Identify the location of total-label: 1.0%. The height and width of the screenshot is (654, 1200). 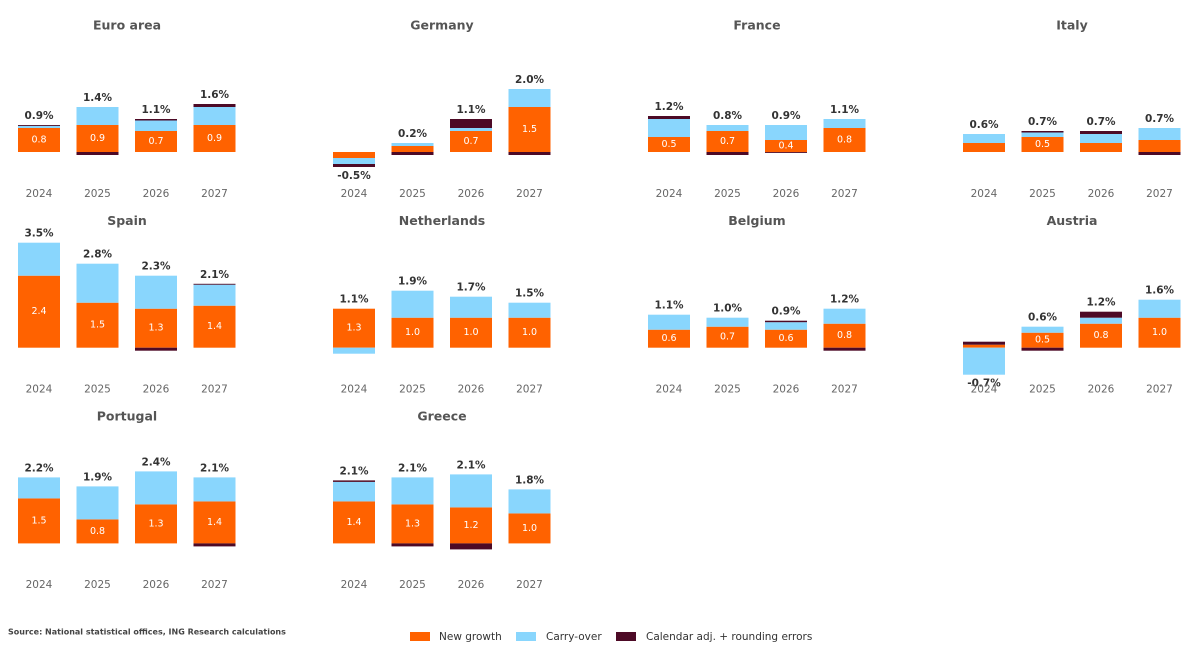
(728, 309).